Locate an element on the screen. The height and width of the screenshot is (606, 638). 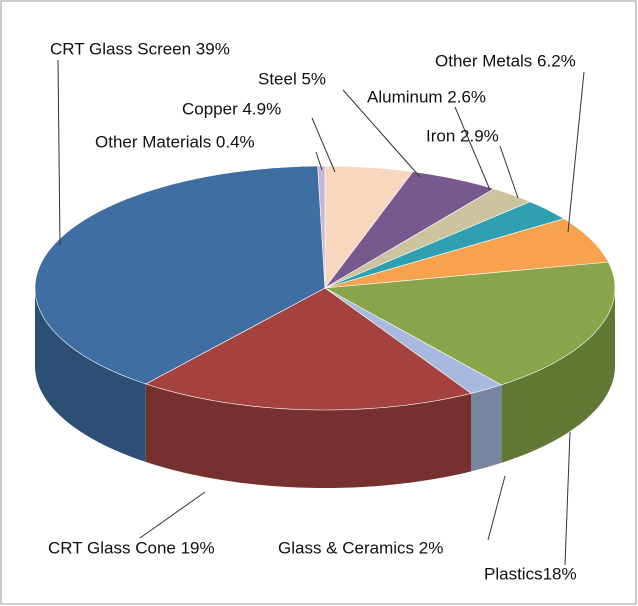
slice-label: CRT Glass Screen 39% is located at coordinates (140, 48).